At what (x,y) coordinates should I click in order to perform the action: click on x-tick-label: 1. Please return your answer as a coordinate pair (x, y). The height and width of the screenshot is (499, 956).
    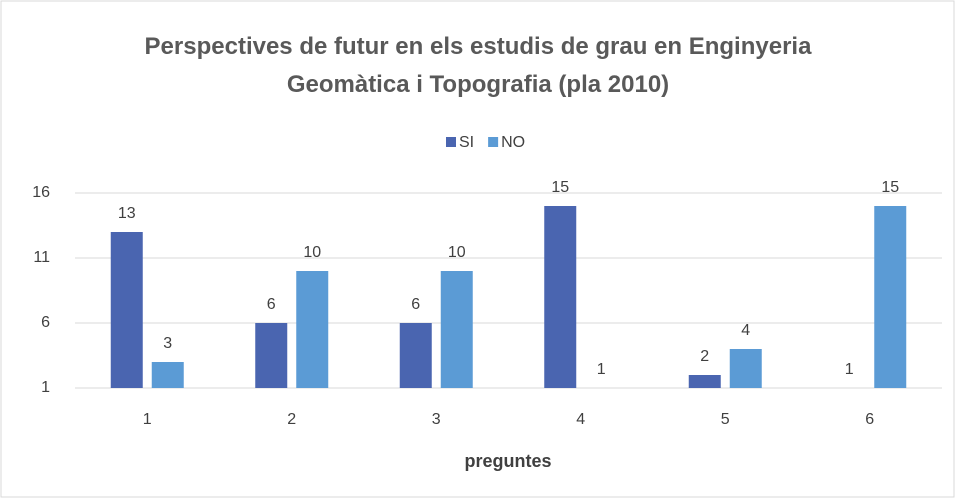
    Looking at the image, I should click on (147, 419).